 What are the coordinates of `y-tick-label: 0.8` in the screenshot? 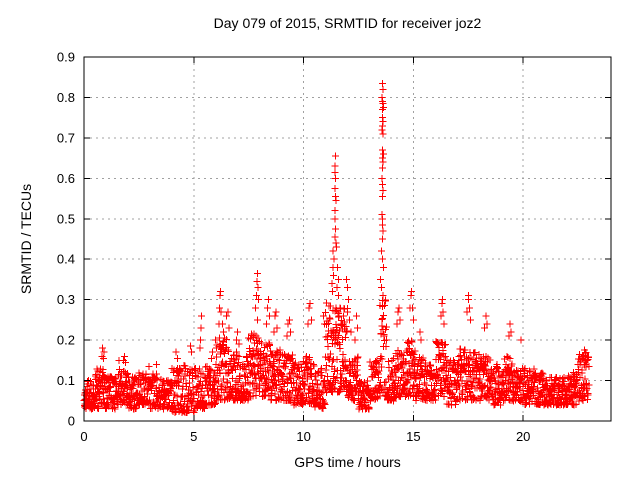 It's located at (66, 97).